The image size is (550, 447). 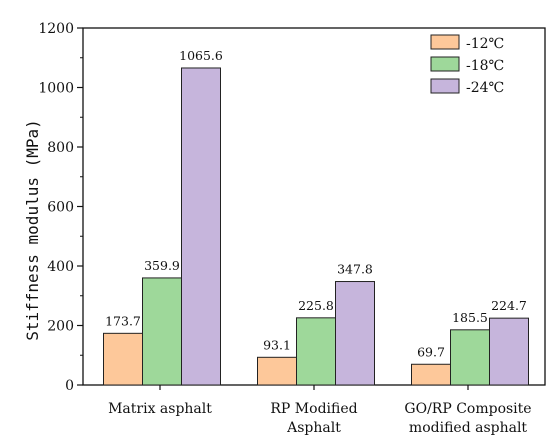 I want to click on x-category-label: GO/RP Composite, so click(x=467, y=409).